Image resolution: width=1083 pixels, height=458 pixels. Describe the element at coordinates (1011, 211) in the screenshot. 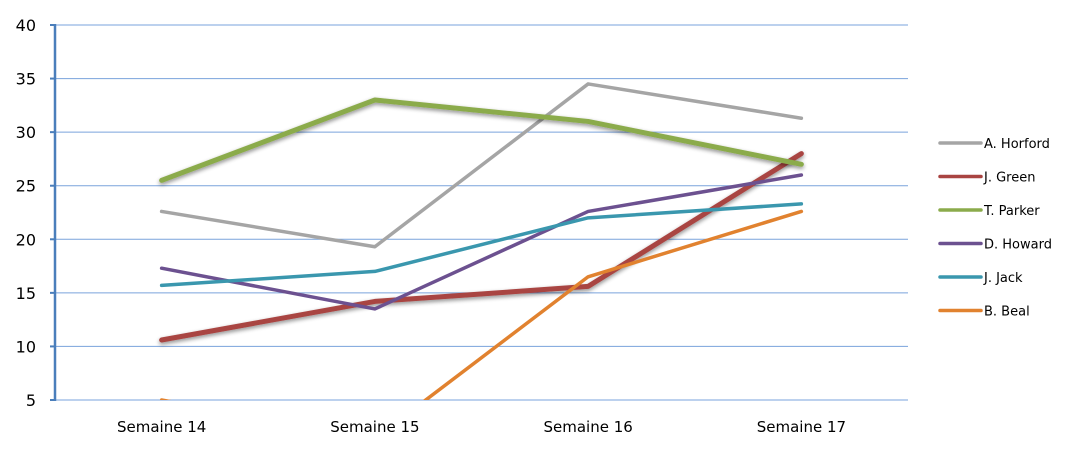

I see `legend-label: T. Parker` at that location.